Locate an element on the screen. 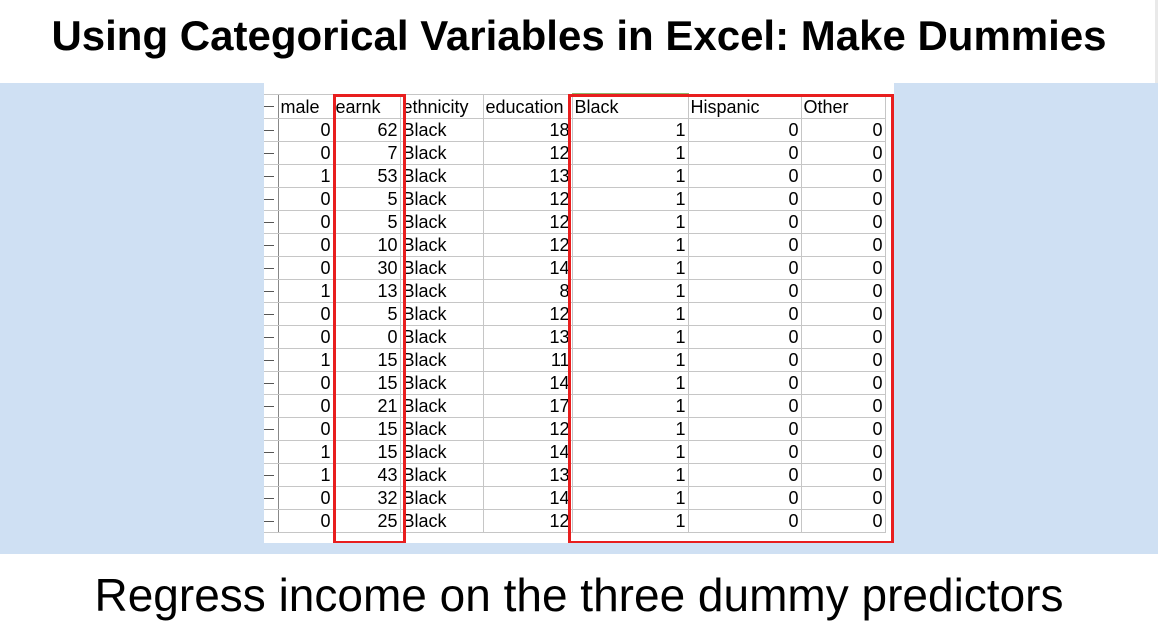  cell-earnk: 10 is located at coordinates (366, 245).